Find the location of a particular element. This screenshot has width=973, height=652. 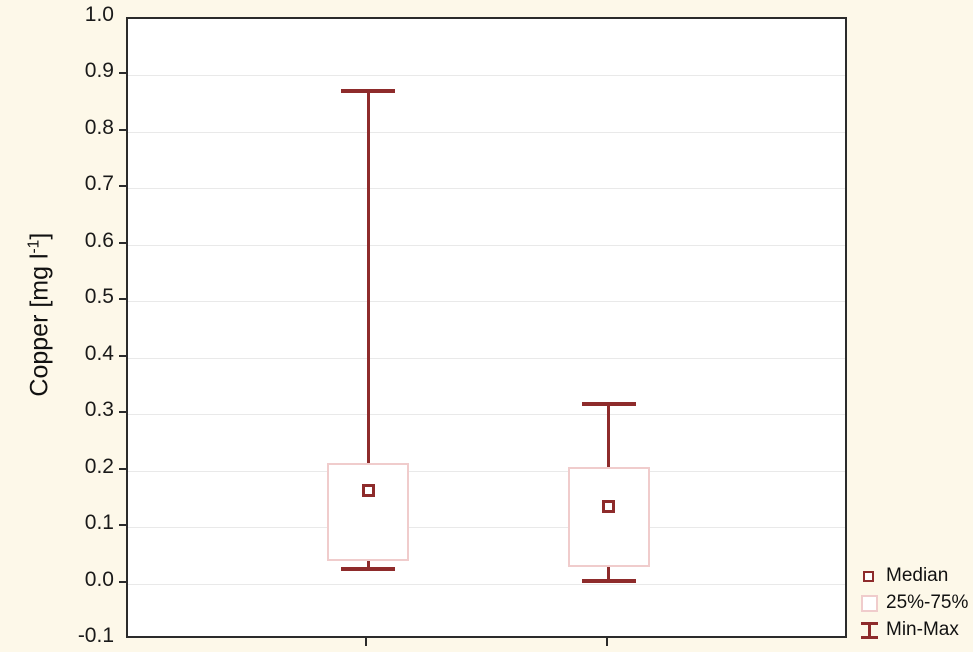

y-axis-tick-label: 0.5 is located at coordinates (99, 297).